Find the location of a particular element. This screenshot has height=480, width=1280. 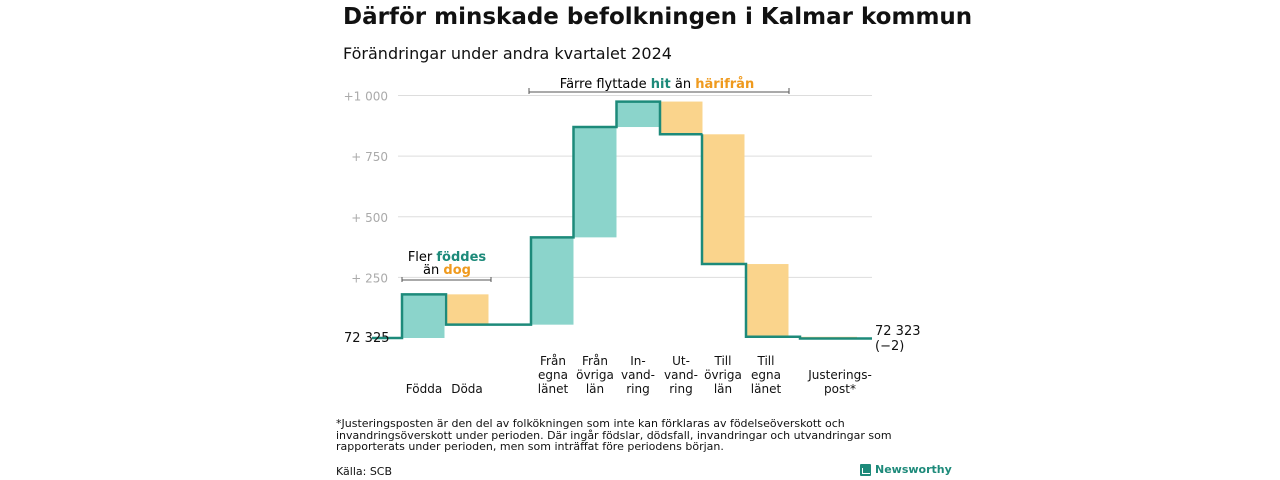

svg-text: Fler föddes is located at coordinates (447, 257).